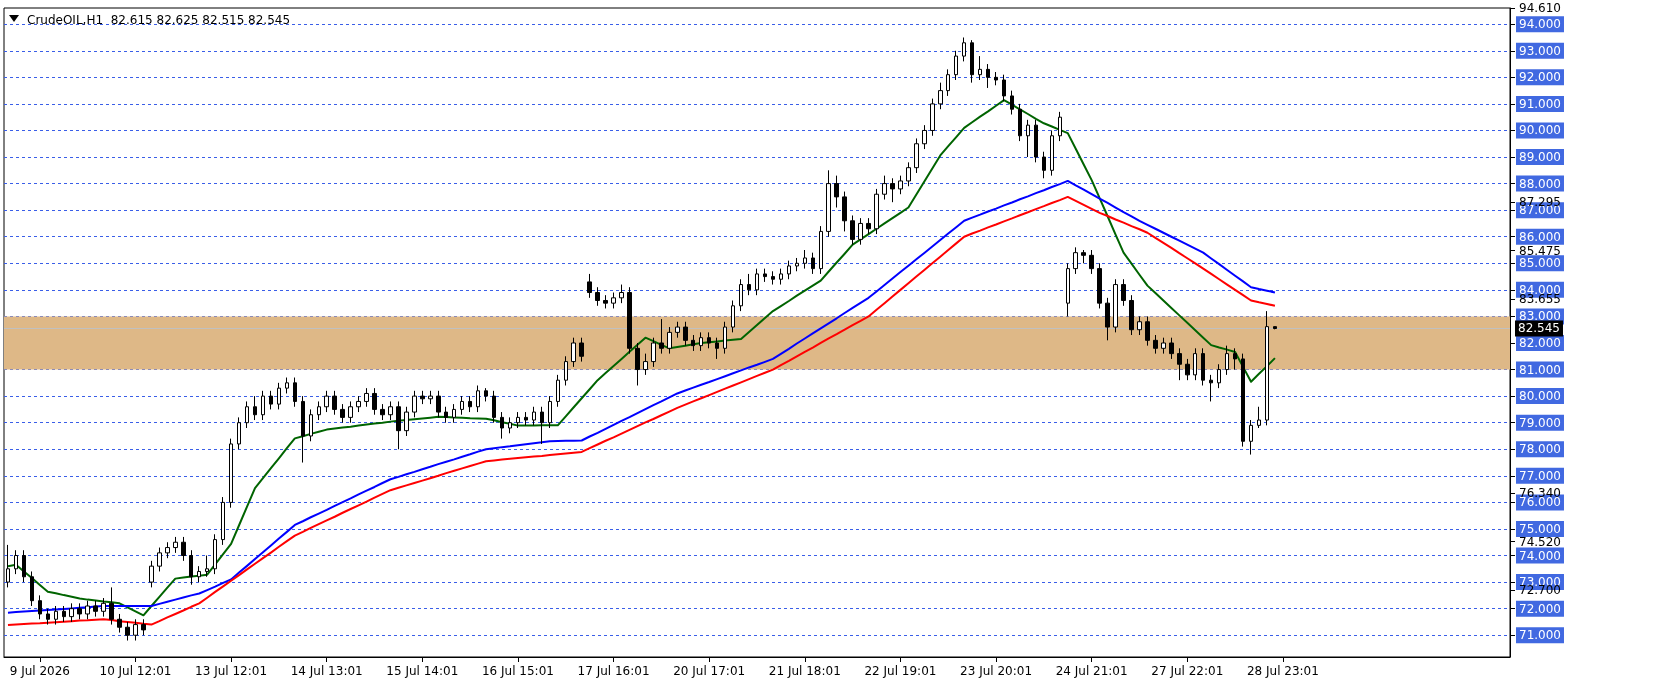 The height and width of the screenshot is (684, 1658). What do you see at coordinates (1540, 250) in the screenshot?
I see `y-tick-label: 85.475` at bounding box center [1540, 250].